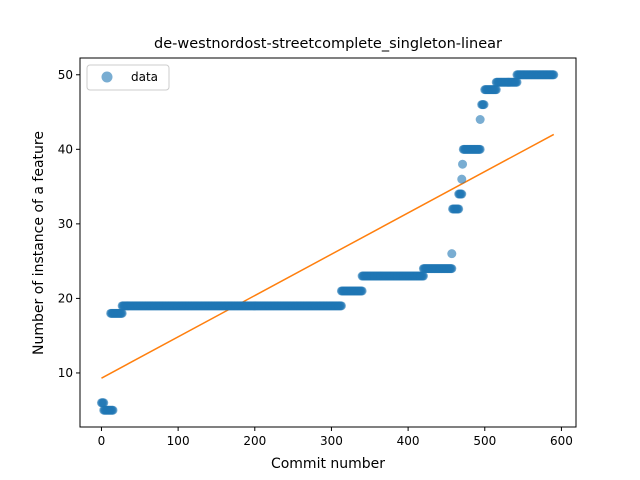 The height and width of the screenshot is (480, 640). I want to click on y-tick-label: 10, so click(65, 373).